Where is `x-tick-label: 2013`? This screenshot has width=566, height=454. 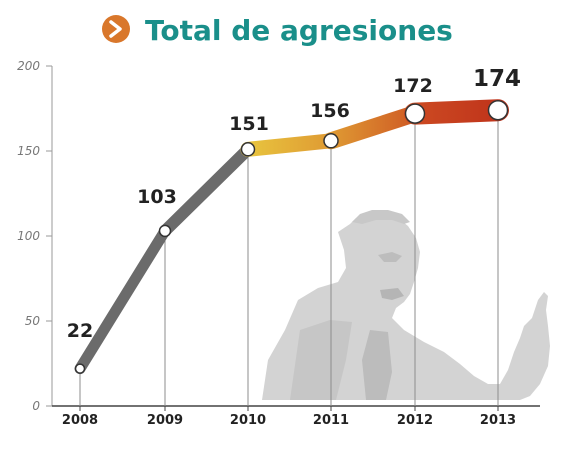 x-tick-label: 2013 is located at coordinates (498, 420).